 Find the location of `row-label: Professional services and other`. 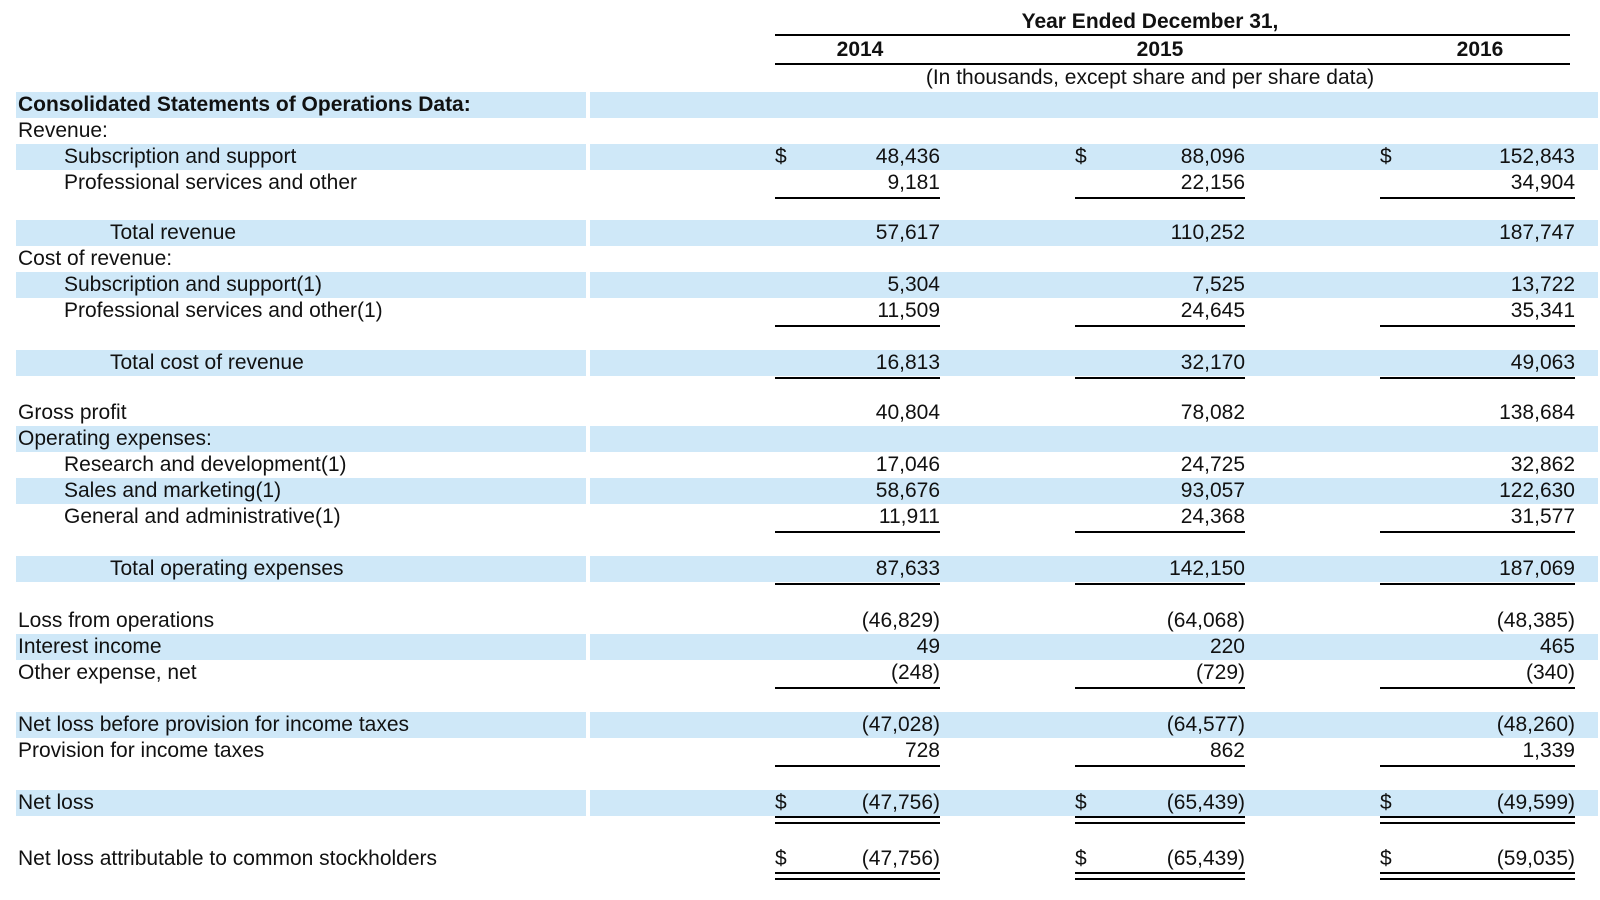

row-label: Professional services and other is located at coordinates (210, 182).